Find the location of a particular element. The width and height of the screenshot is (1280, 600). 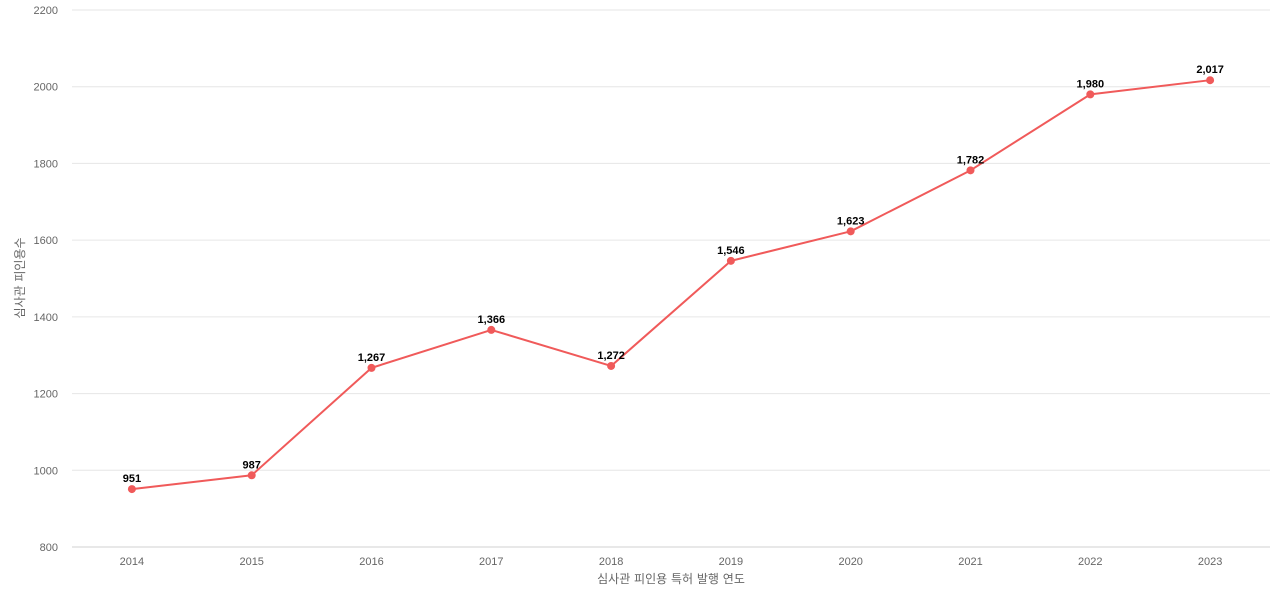

data-label: 951 is located at coordinates (132, 479).